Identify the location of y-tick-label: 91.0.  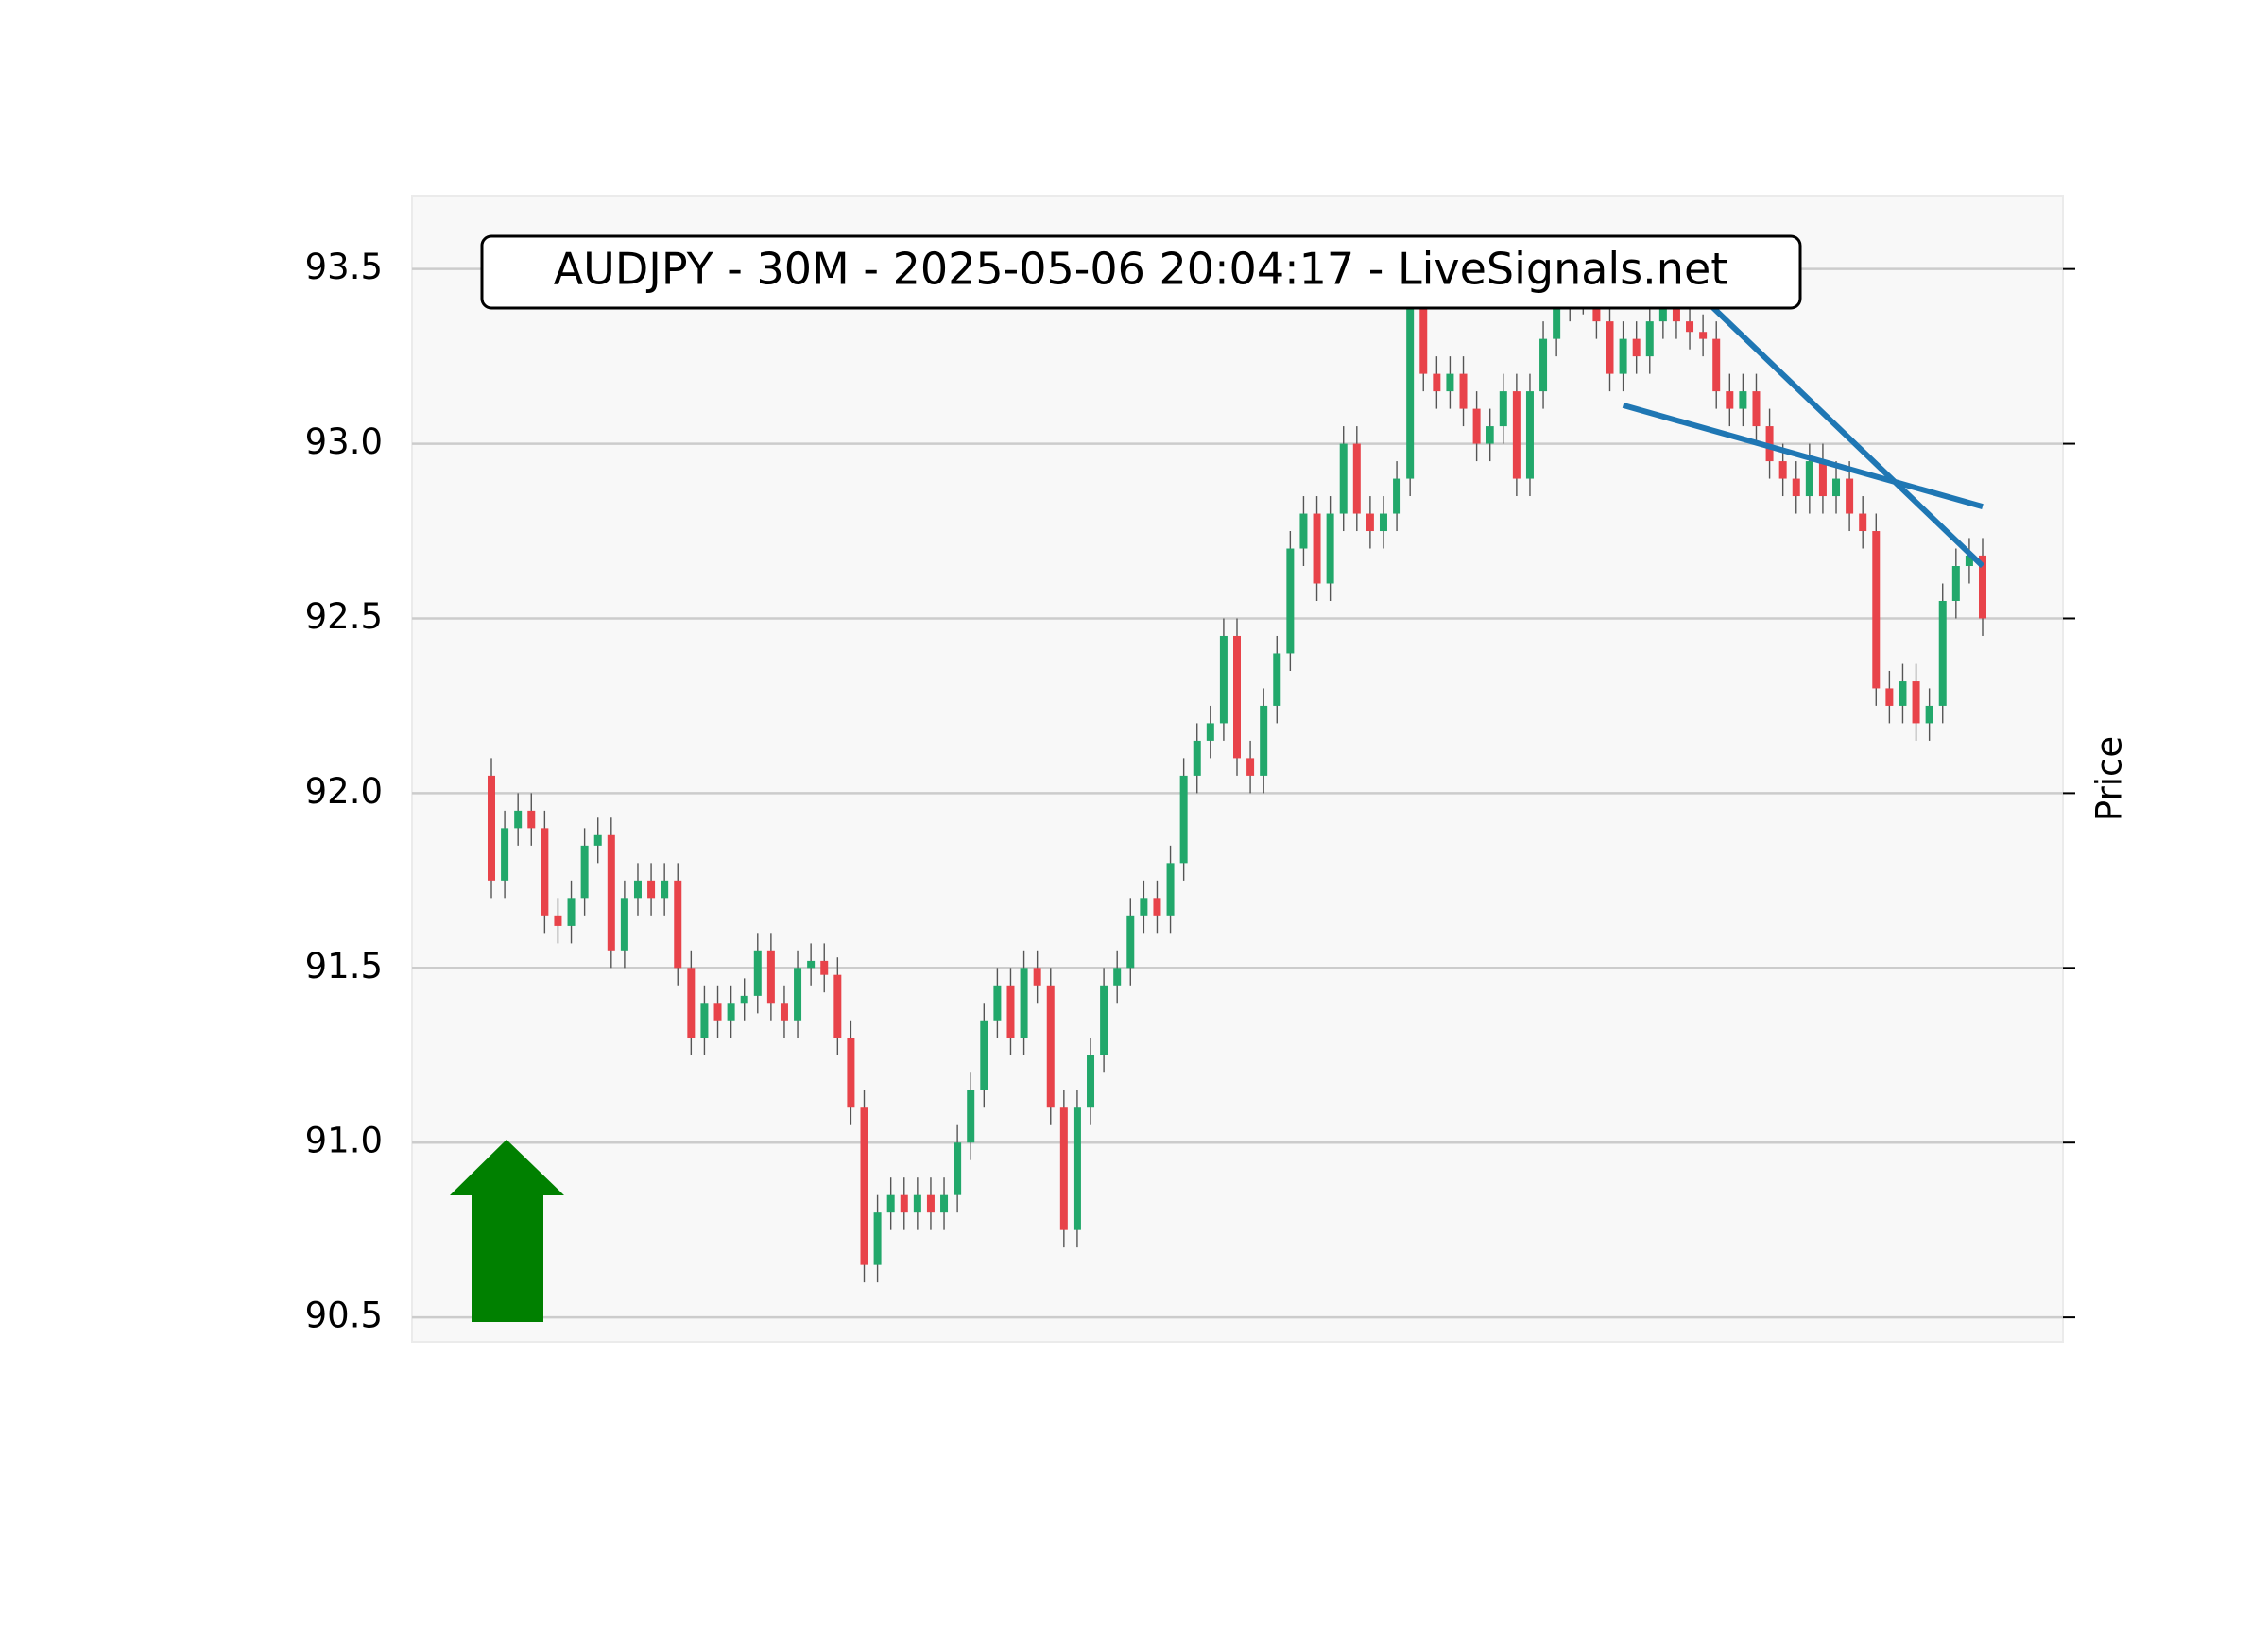
(344, 1141).